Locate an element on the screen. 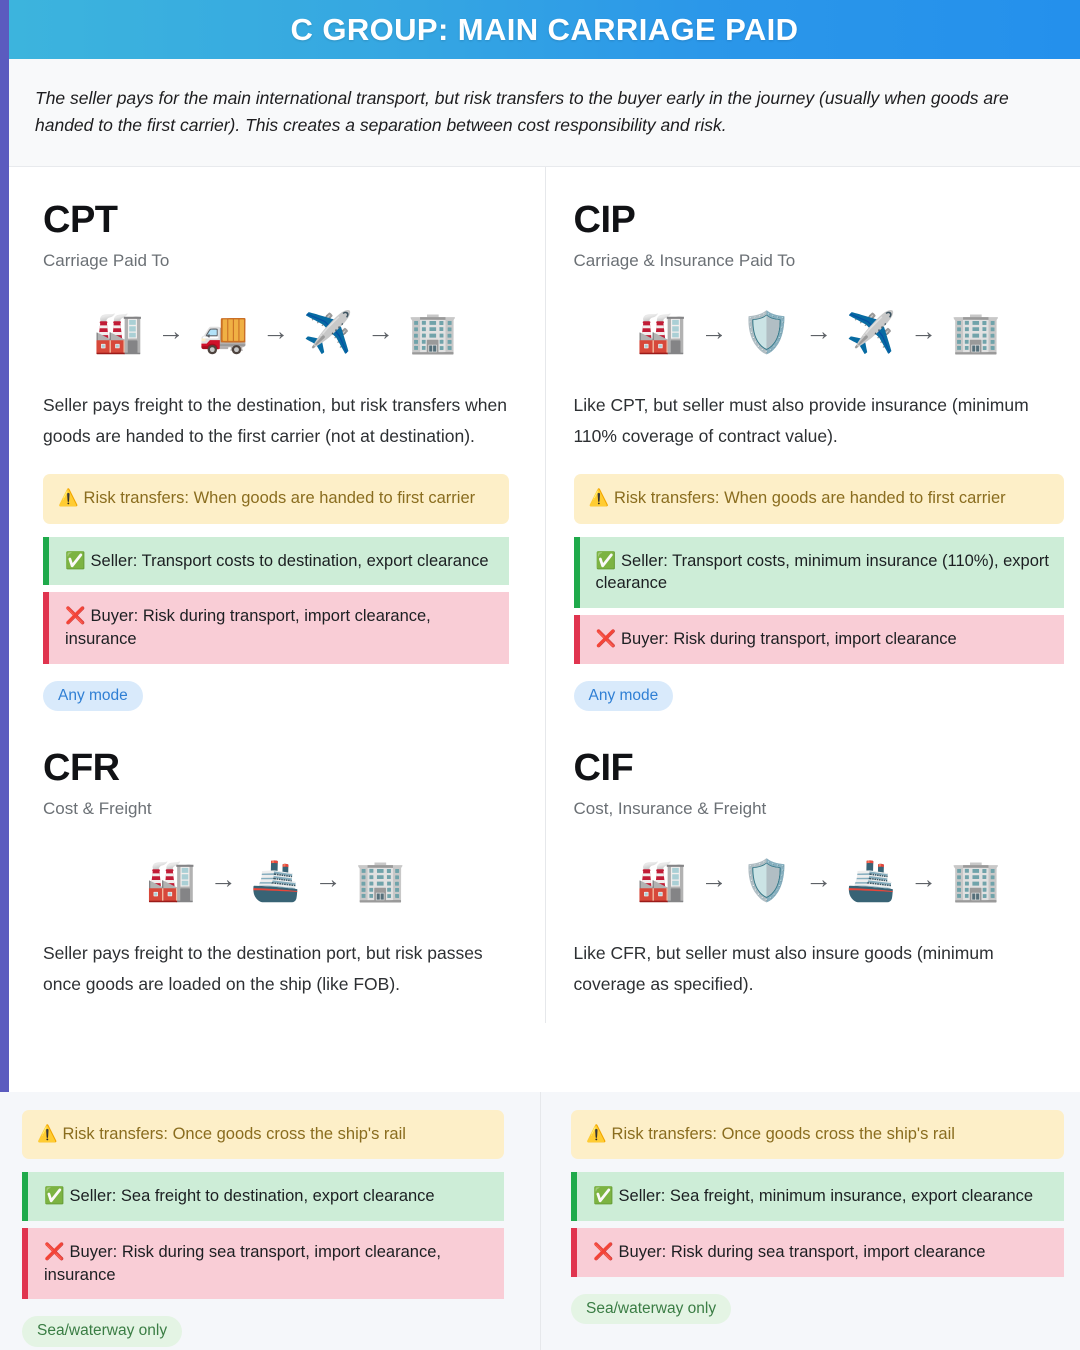 The height and width of the screenshot is (1350, 1080). truck-icon: 🚚 is located at coordinates (223, 333).